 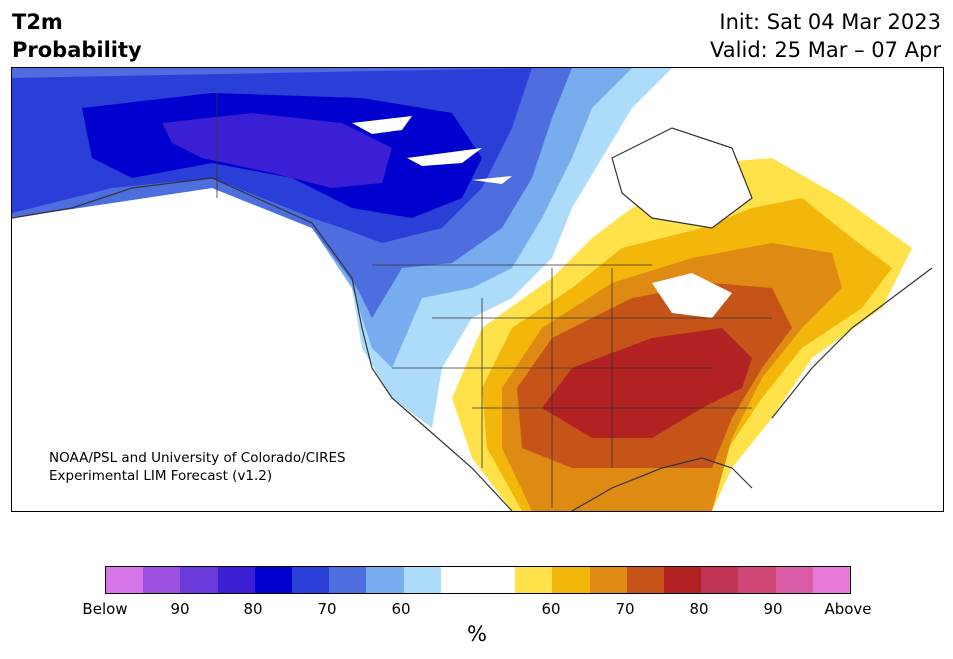 I want to click on great-bear-lake, so click(x=382, y=125).